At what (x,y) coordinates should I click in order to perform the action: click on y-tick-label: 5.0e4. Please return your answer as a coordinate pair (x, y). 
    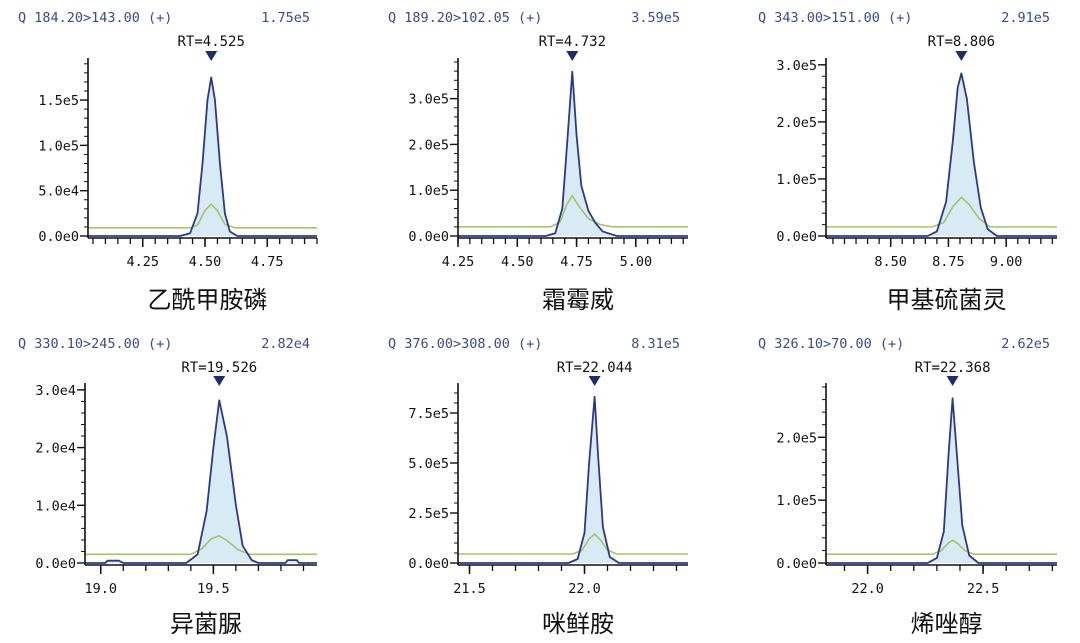
    Looking at the image, I should click on (58, 192).